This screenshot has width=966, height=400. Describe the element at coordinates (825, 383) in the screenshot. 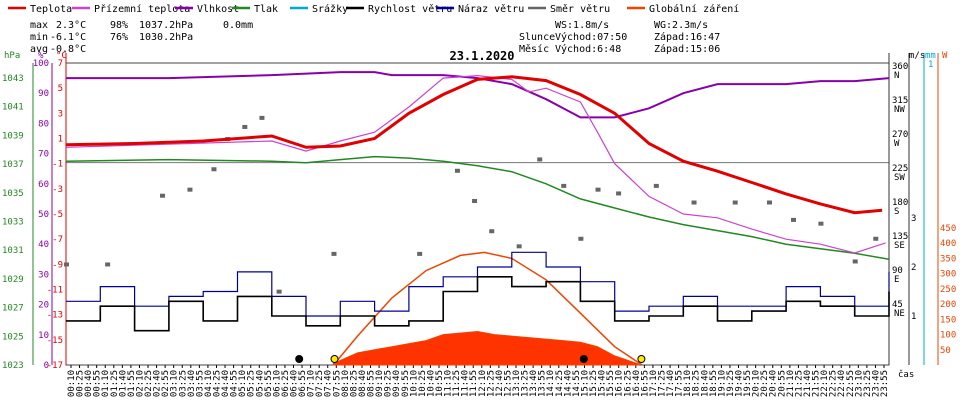

I see `x-tick-label: 22:10` at that location.